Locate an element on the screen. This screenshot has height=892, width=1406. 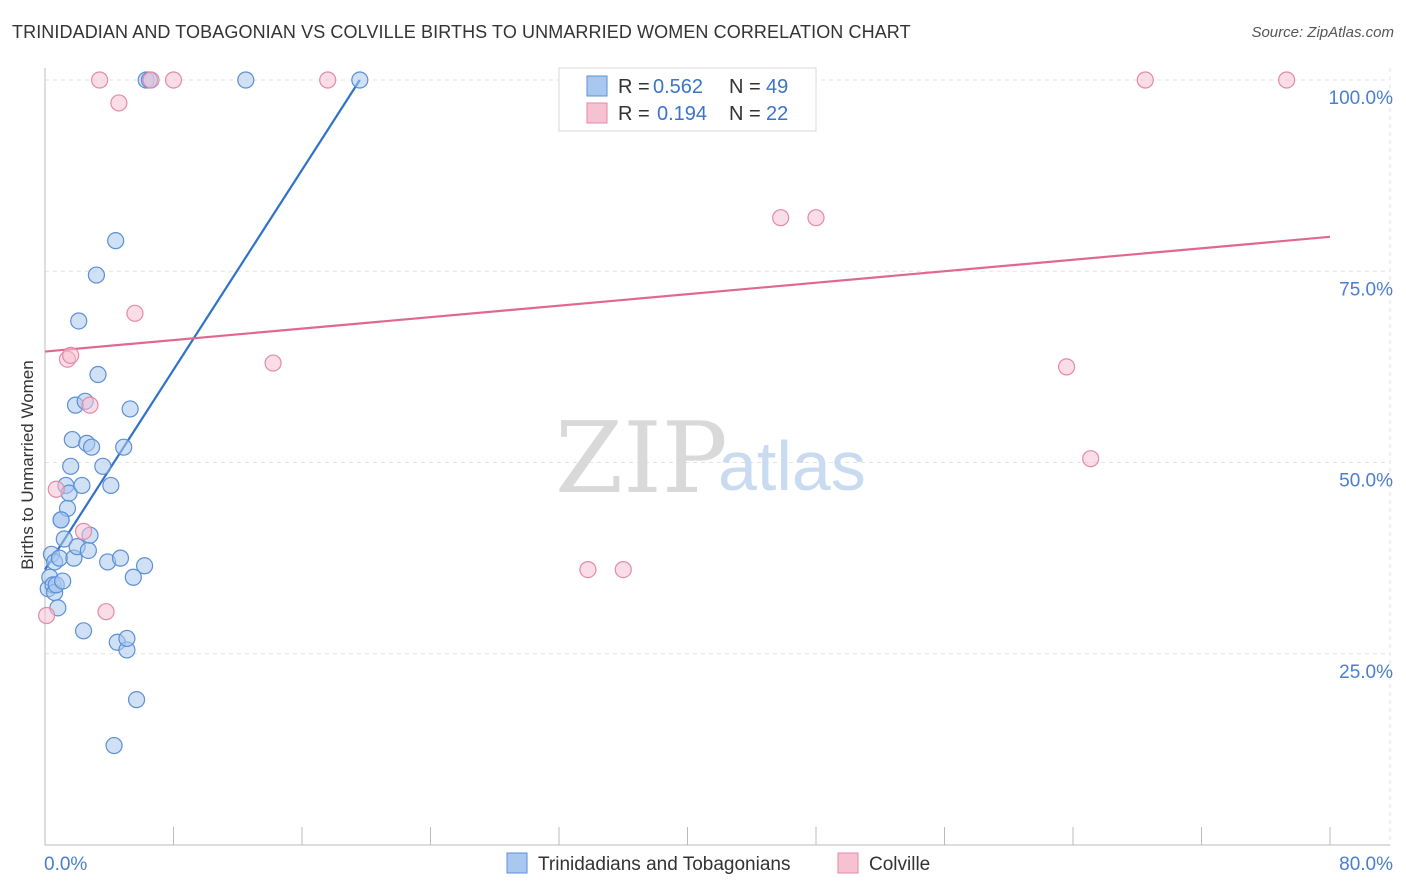
watermark: ZIP atlas is located at coordinates (710, 459).